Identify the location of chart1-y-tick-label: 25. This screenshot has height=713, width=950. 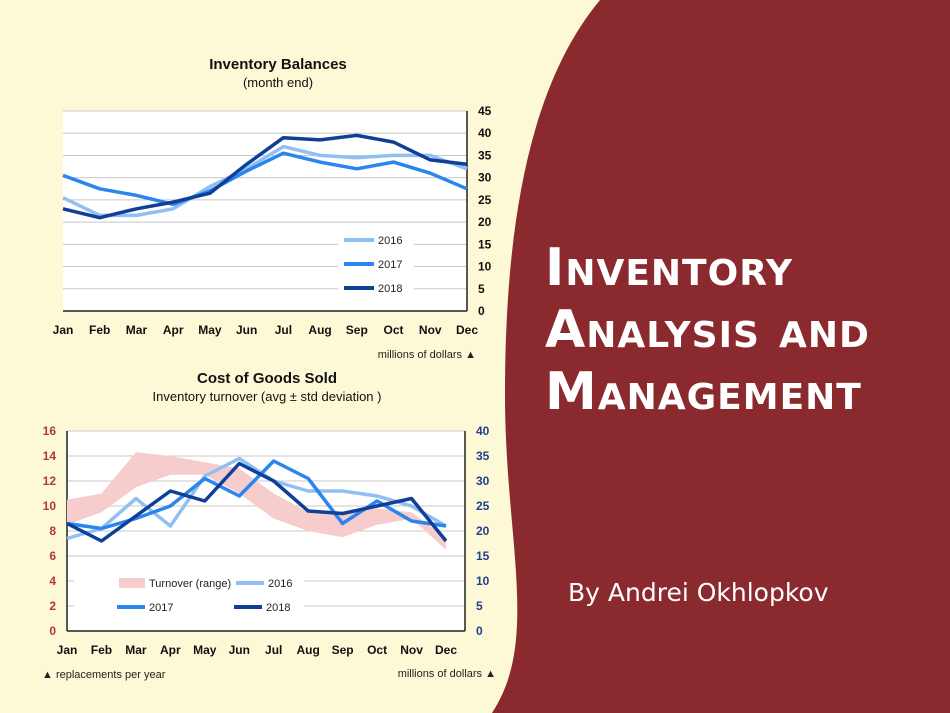
(485, 200).